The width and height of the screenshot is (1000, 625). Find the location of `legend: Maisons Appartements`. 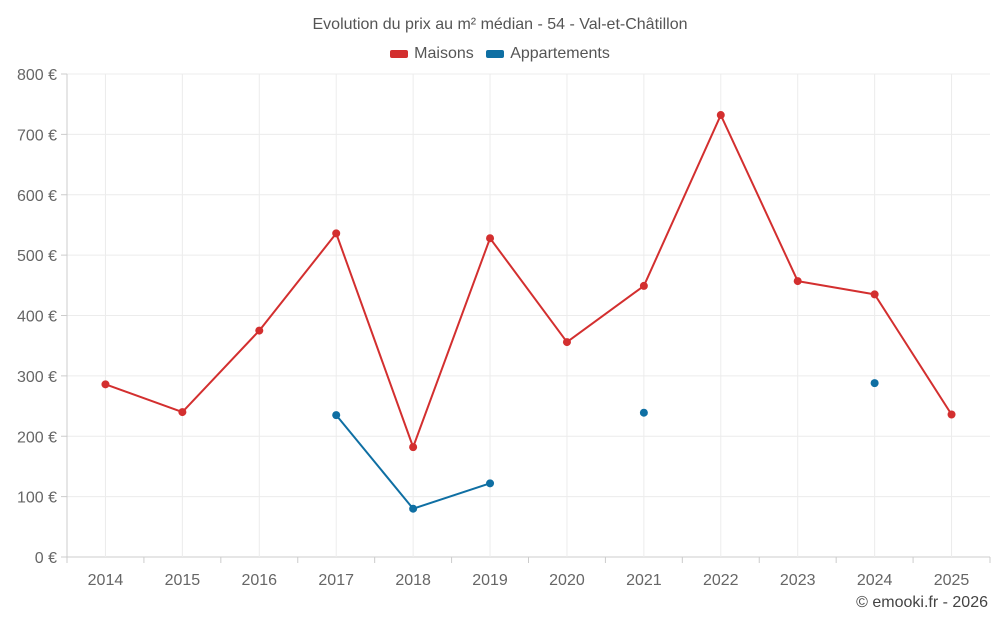

legend: Maisons Appartements is located at coordinates (500, 54).